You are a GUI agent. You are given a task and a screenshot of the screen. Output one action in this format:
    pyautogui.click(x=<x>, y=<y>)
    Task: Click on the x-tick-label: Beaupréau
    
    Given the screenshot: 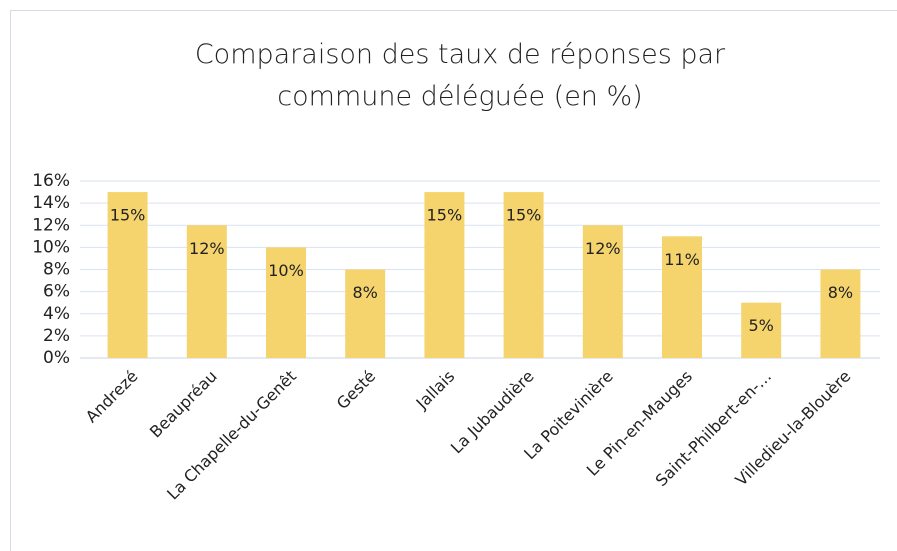 What is the action you would take?
    pyautogui.click(x=183, y=404)
    